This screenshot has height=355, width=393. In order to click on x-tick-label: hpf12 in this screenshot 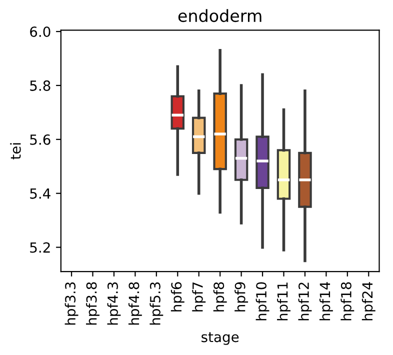, I will do `click(305, 301)`.